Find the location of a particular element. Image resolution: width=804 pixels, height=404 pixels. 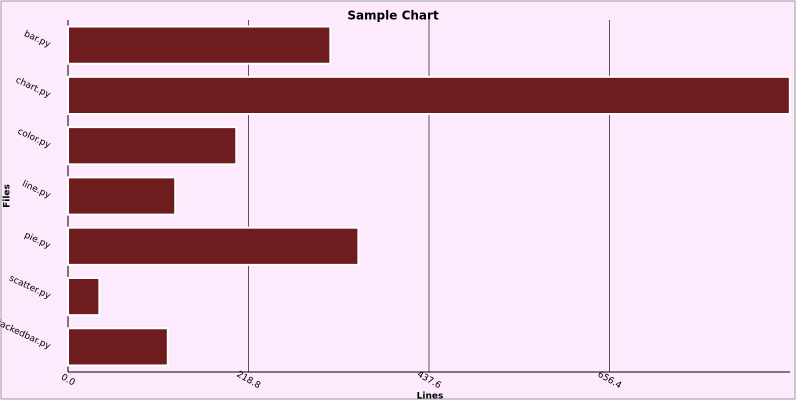

x-axis-title: Lines is located at coordinates (430, 397).